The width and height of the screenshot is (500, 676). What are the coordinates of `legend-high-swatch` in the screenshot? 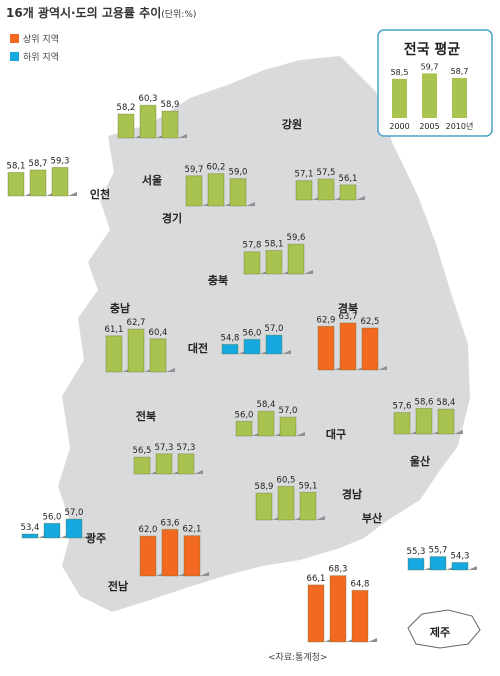 It's located at (14, 38).